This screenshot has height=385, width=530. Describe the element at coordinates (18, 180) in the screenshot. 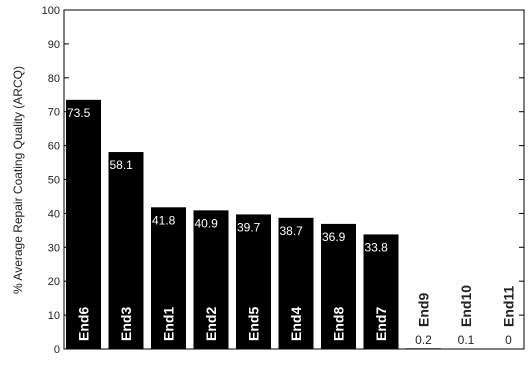

I see `y-axis-title: % Average Repair Coating Quality (ARCQ)` at that location.